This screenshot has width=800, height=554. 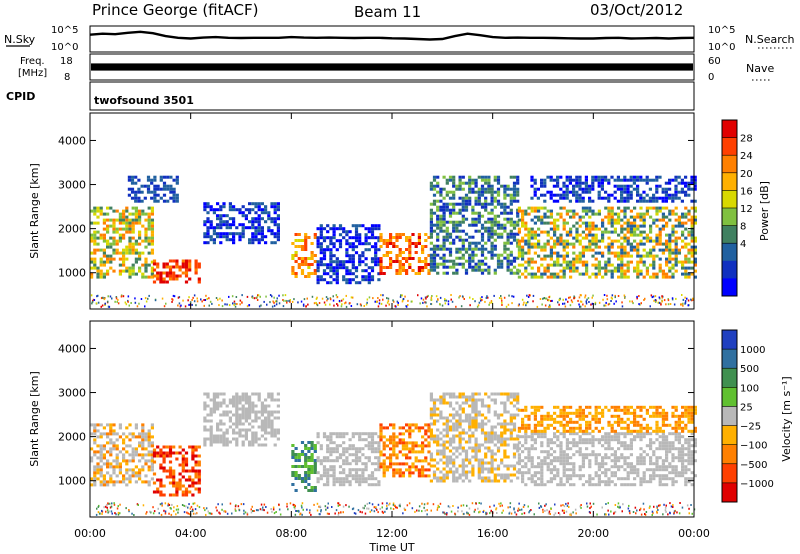 I want to click on nsky-series-line, so click(x=392, y=35).